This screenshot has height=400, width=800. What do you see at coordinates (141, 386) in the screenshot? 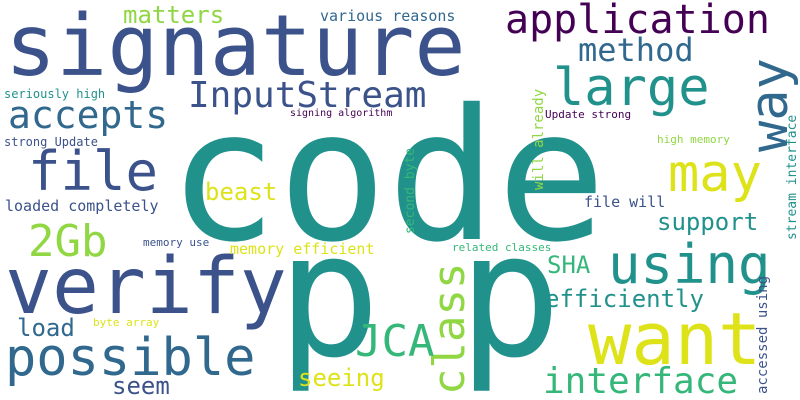
I see `word-seem: seem` at bounding box center [141, 386].